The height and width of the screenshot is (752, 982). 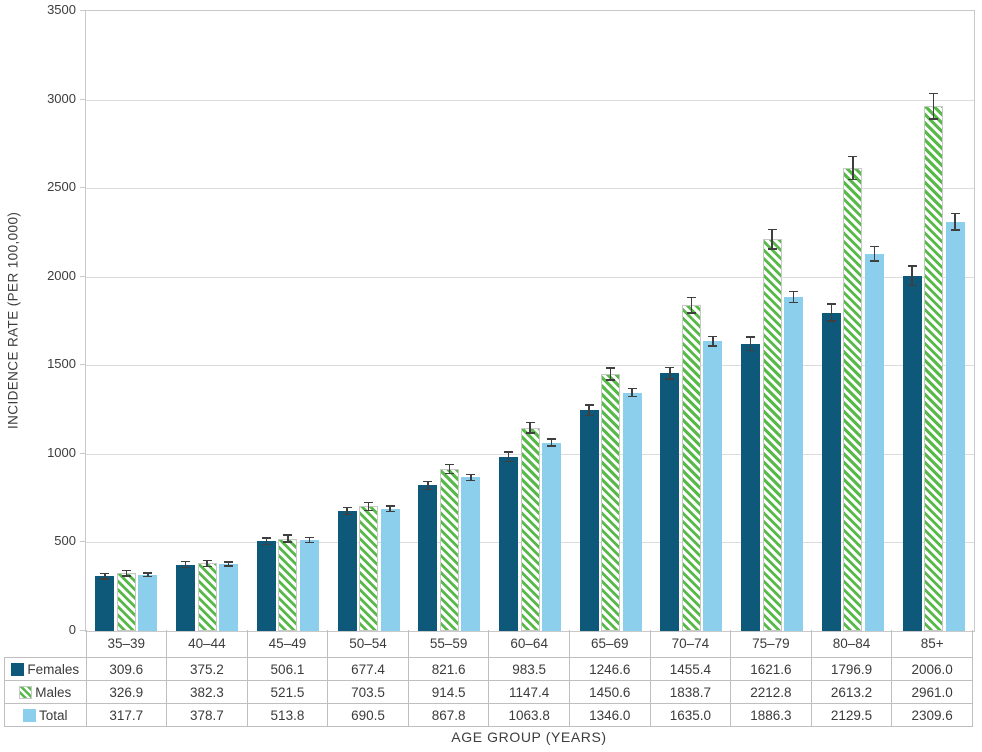 I want to click on bar-females-70–74, so click(x=670, y=502).